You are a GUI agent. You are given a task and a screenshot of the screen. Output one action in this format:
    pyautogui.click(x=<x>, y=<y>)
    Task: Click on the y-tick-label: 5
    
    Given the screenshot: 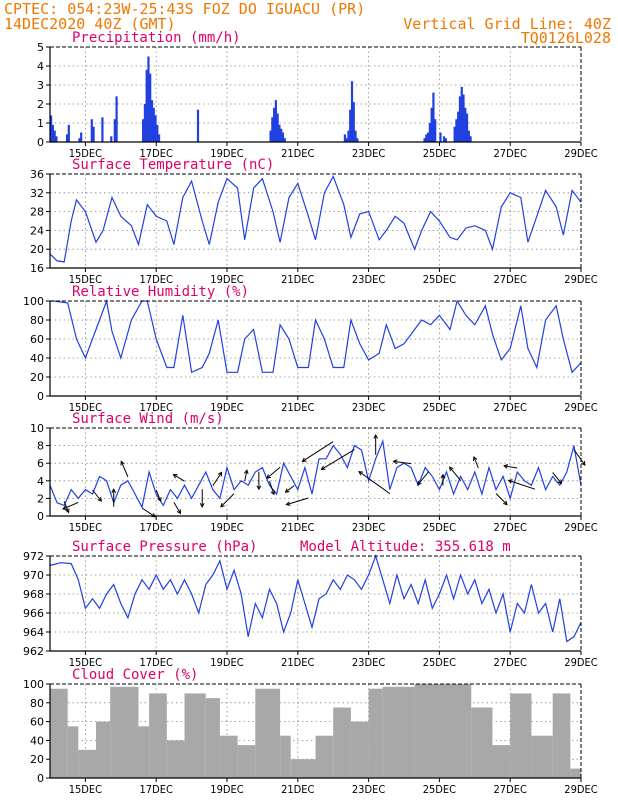 What is the action you would take?
    pyautogui.click(x=40, y=47)
    